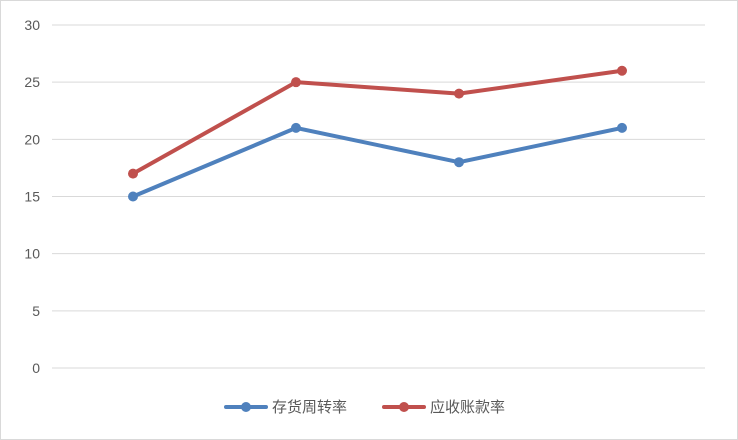 This screenshot has width=738, height=440. What do you see at coordinates (309, 407) in the screenshot?
I see `legend-label: 存货周转率` at bounding box center [309, 407].